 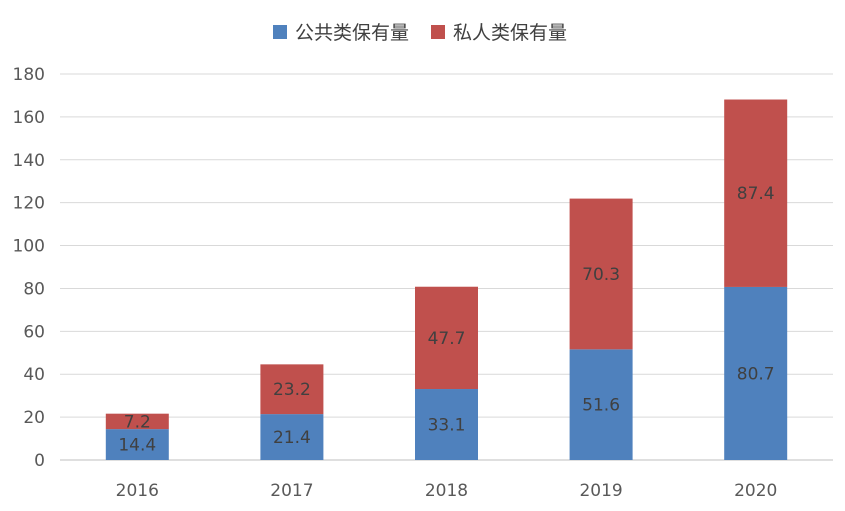 I want to click on y-tick-label: 0, so click(x=39, y=461).